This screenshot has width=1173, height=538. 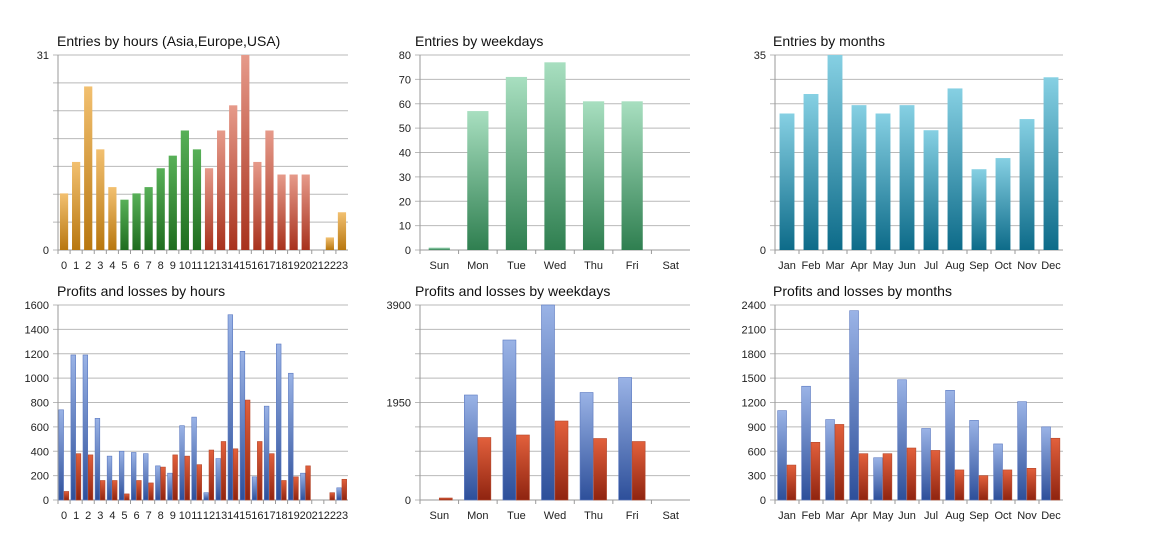 I want to click on x-tick-label: 11, so click(x=196, y=266).